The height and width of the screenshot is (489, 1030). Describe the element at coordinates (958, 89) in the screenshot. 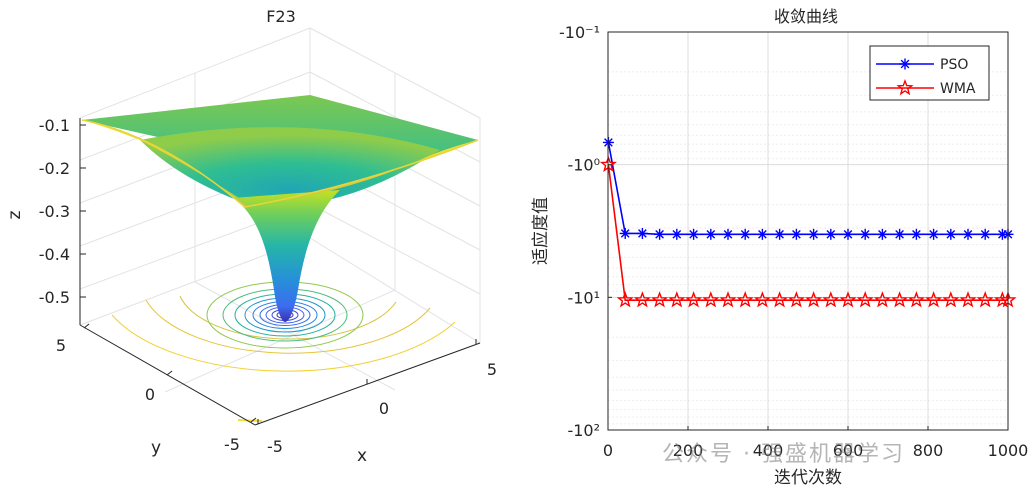

I see `legend-label: WMA` at that location.